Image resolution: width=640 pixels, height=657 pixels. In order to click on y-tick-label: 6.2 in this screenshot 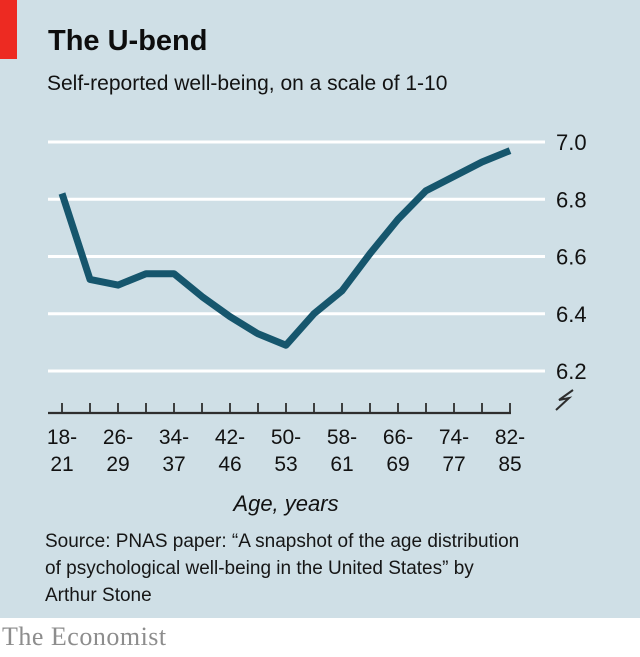, I will do `click(571, 371)`.